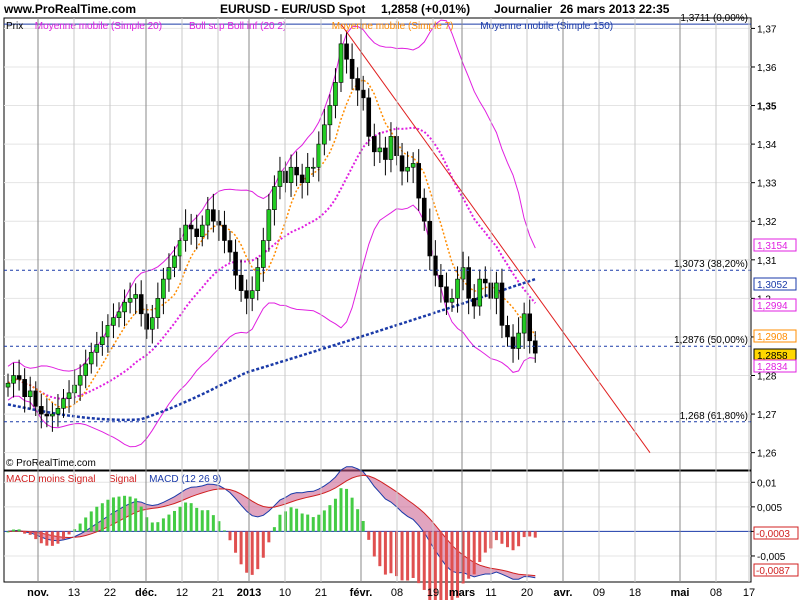  Describe the element at coordinates (14, 26) in the screenshot. I see `legend-item-0: Prix` at that location.